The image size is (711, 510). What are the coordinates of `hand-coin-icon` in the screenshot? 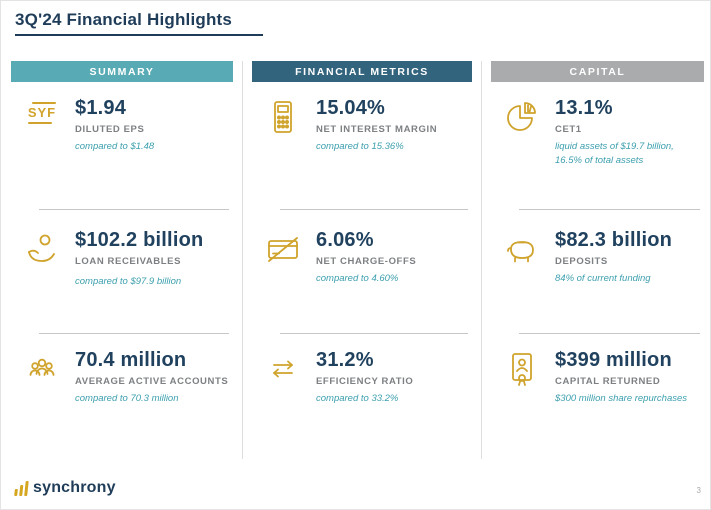 It's located at (42, 259).